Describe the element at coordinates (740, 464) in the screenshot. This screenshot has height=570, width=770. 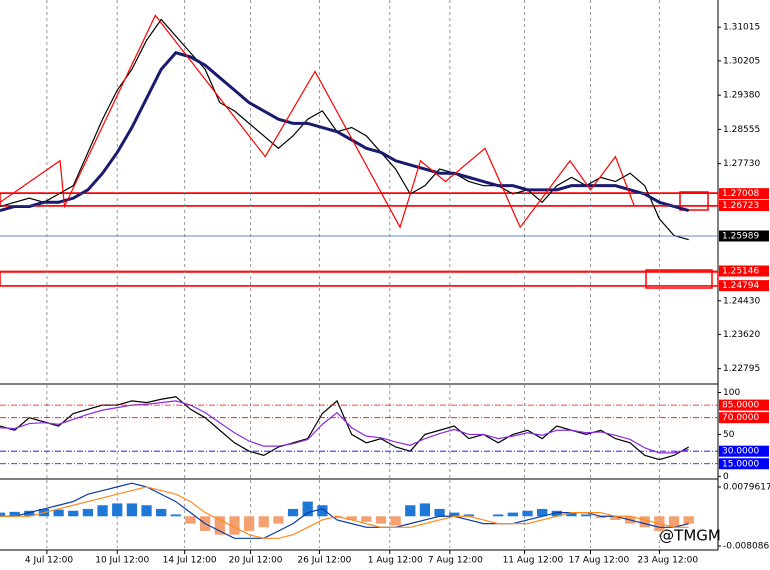
I see `level-label: 15.0000` at that location.